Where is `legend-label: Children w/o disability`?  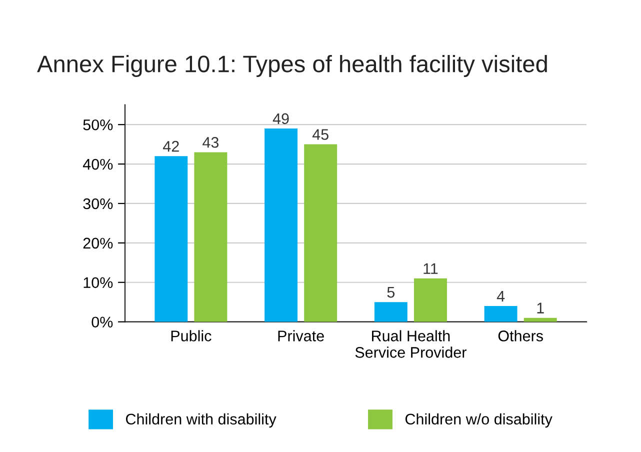
legend-label: Children w/o disability is located at coordinates (478, 420).